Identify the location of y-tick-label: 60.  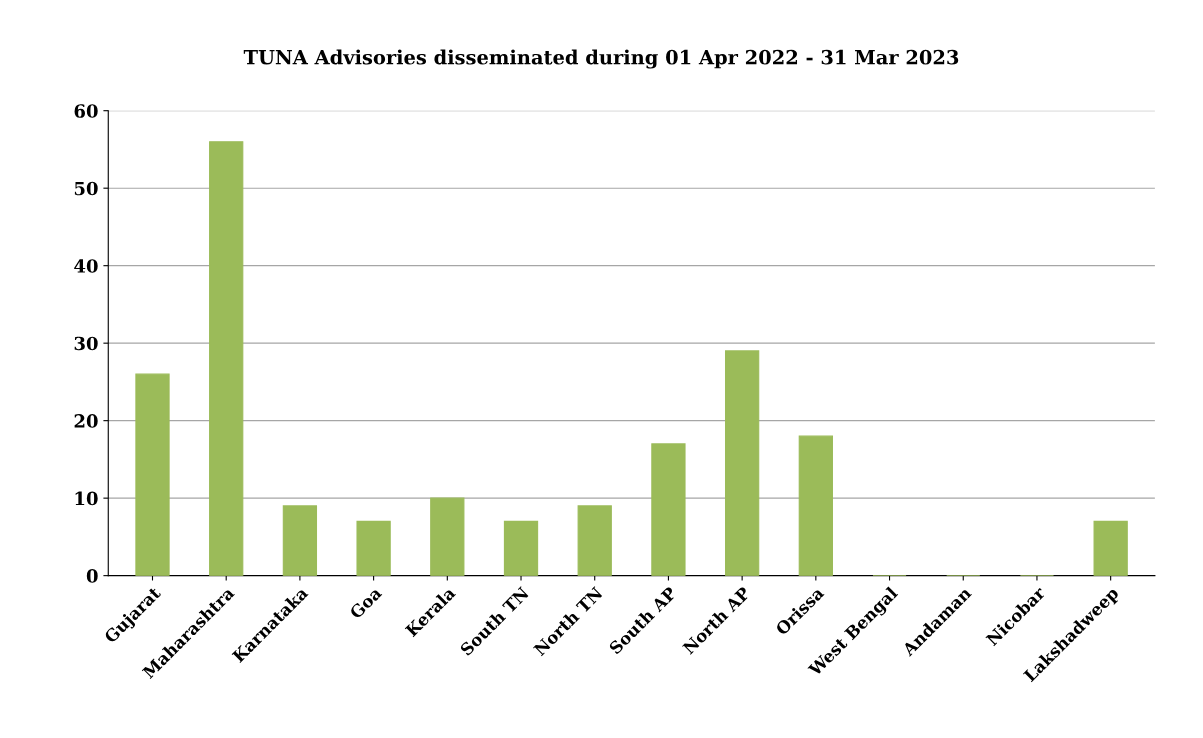
(86, 111).